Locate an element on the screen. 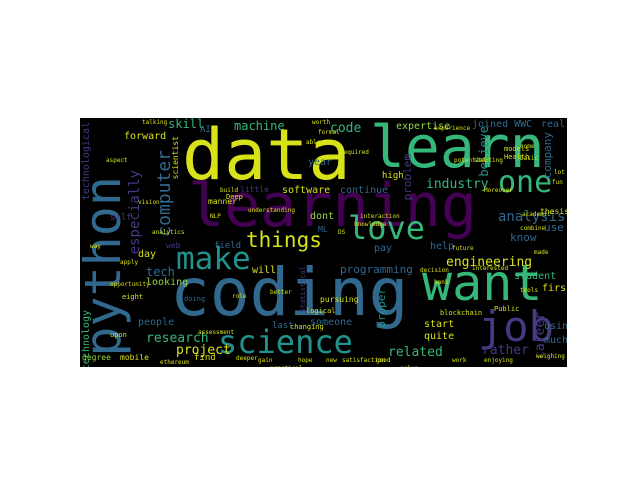 Image resolution: width=640 pixels, height=480 pixels. word-make: make is located at coordinates (213, 259).